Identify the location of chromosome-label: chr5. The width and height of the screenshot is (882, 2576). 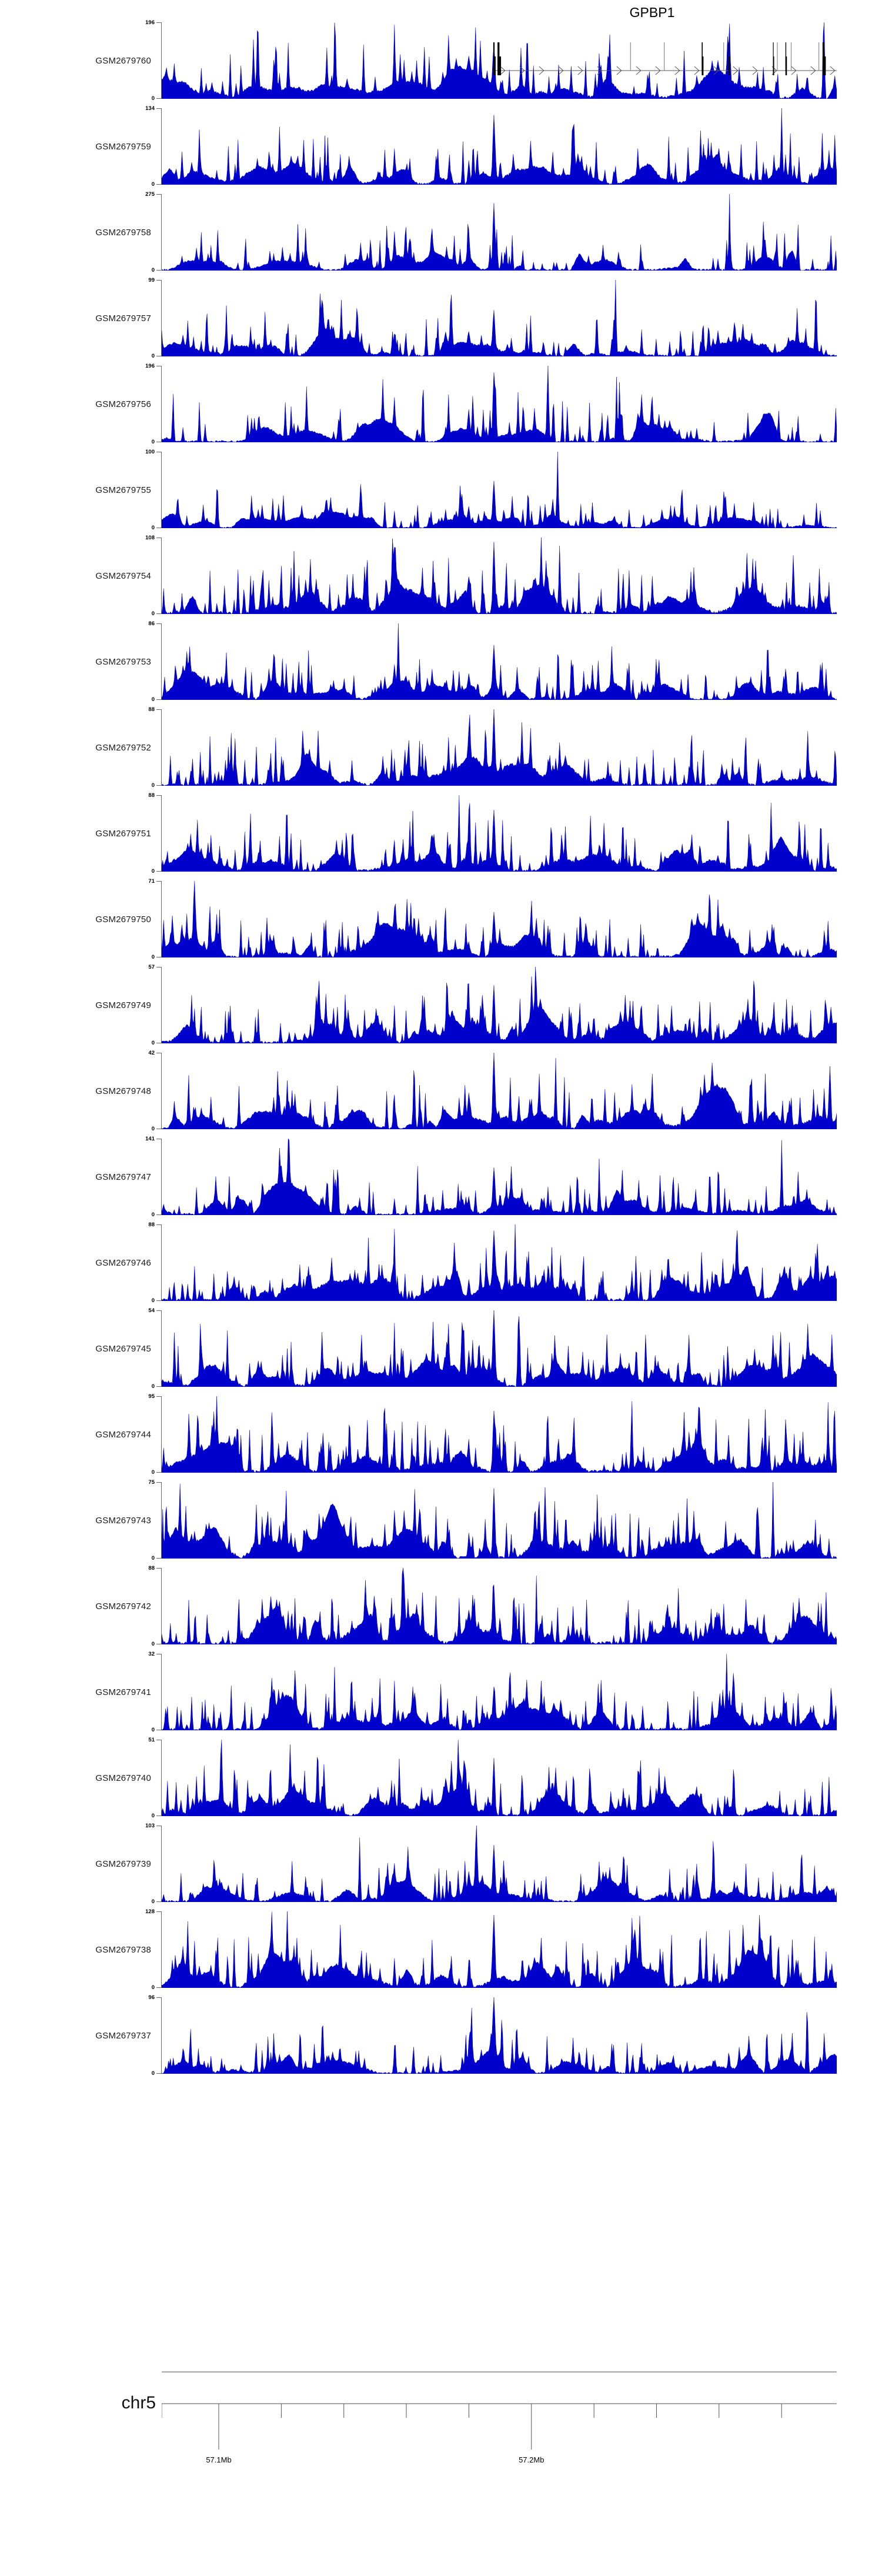
(138, 2403).